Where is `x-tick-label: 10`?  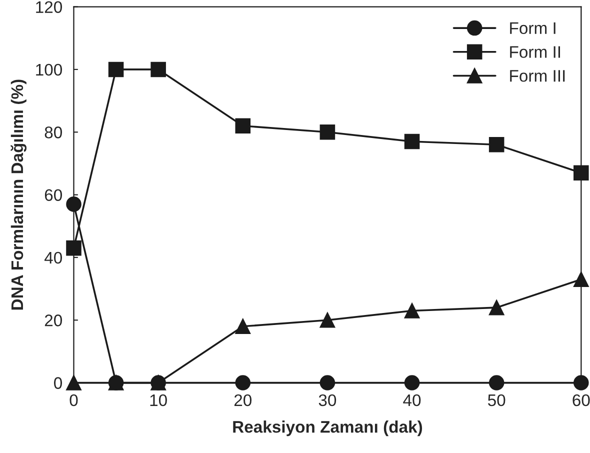 x-tick-label: 10 is located at coordinates (158, 400).